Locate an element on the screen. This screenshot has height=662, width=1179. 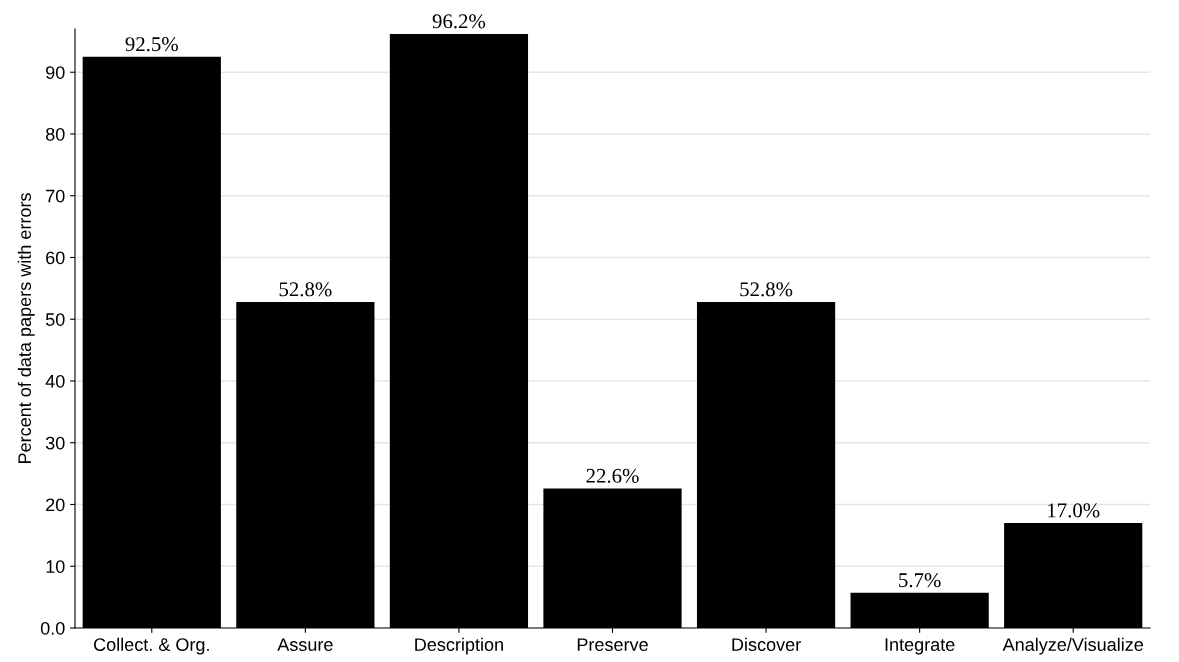
y-tick-label: 60 is located at coordinates (55, 258).